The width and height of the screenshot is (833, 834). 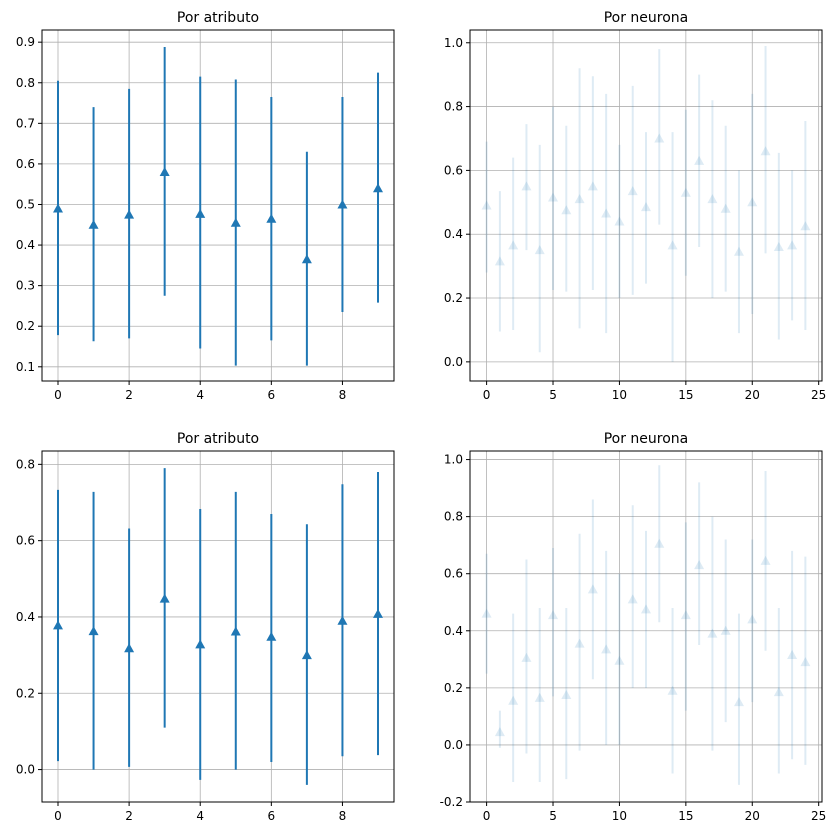 I want to click on y-tick-label: -0.2, so click(x=451, y=802).